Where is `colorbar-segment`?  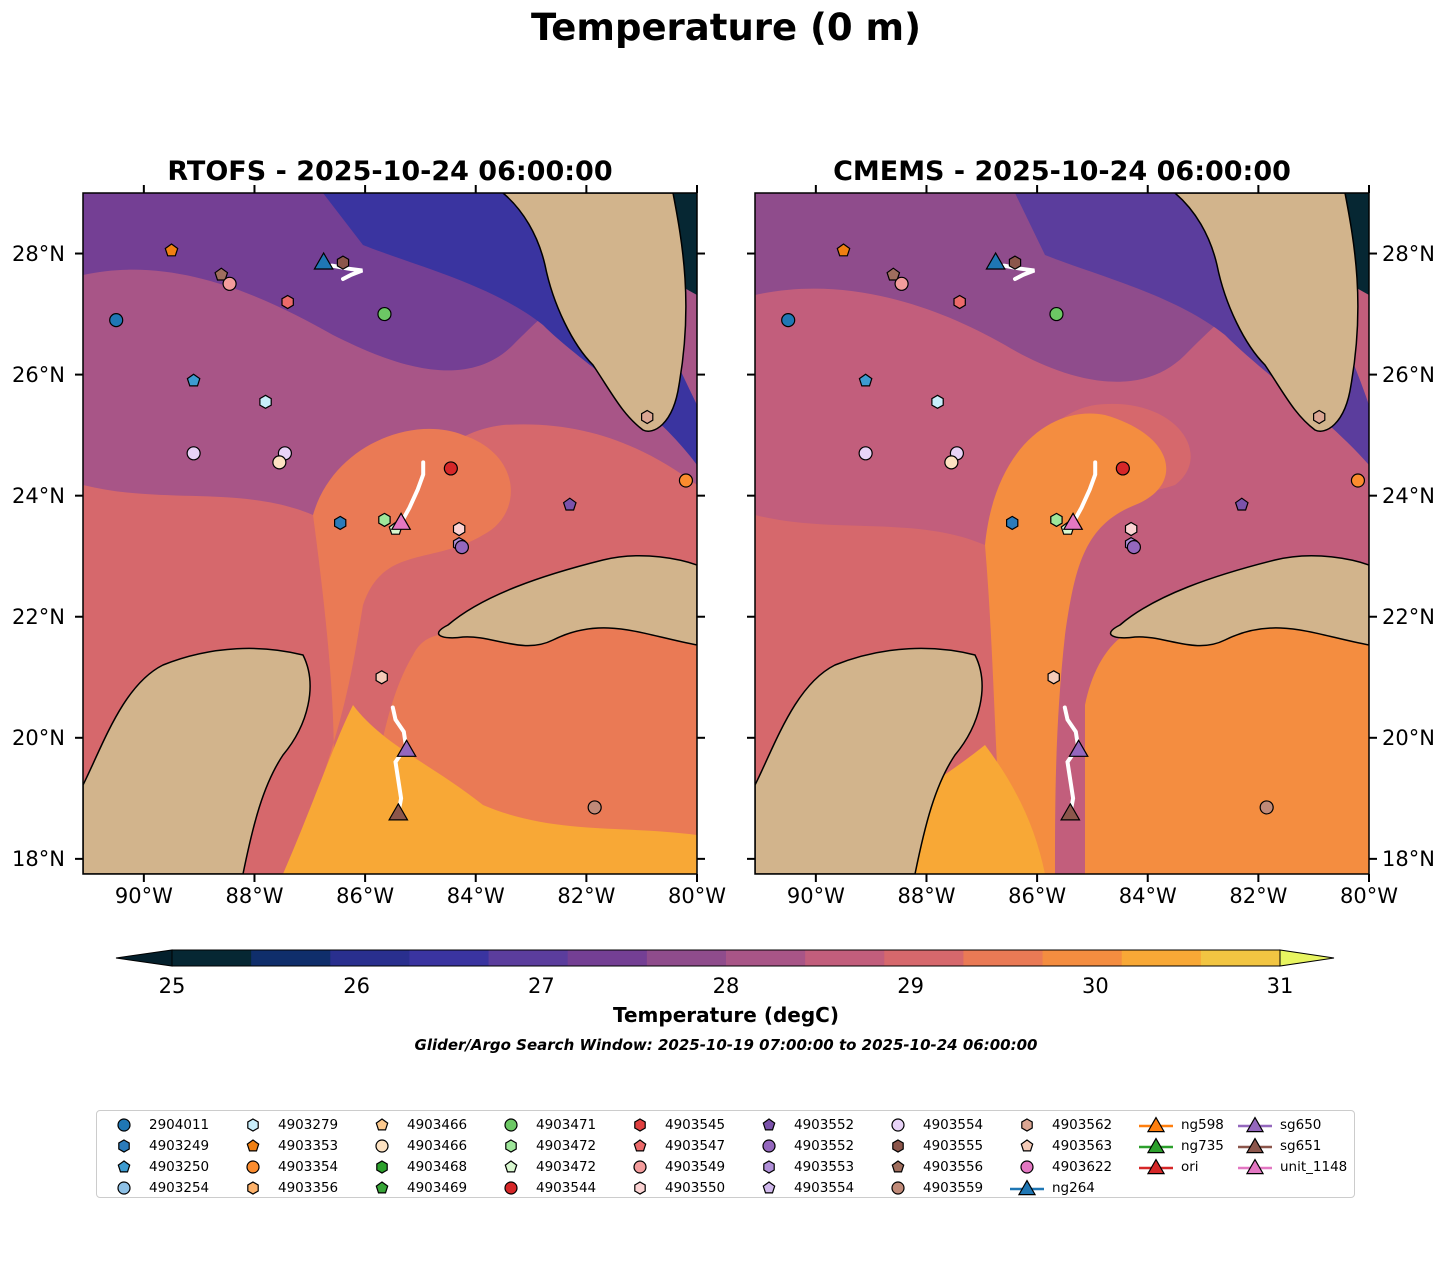 colorbar-segment is located at coordinates (1161, 958).